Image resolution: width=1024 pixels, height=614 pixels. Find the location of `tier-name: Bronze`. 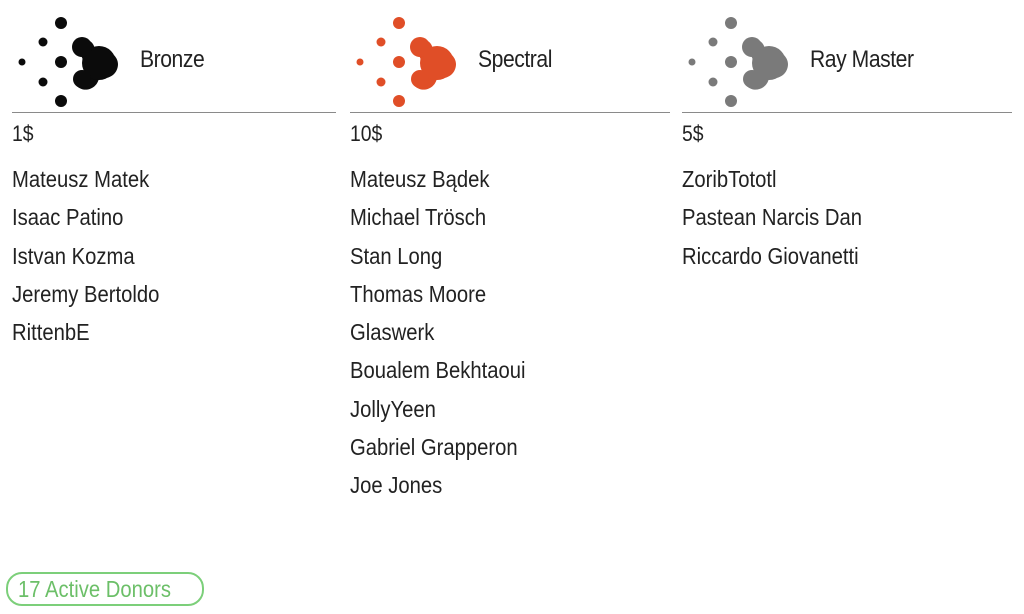

tier-name: Bronze is located at coordinates (172, 59).